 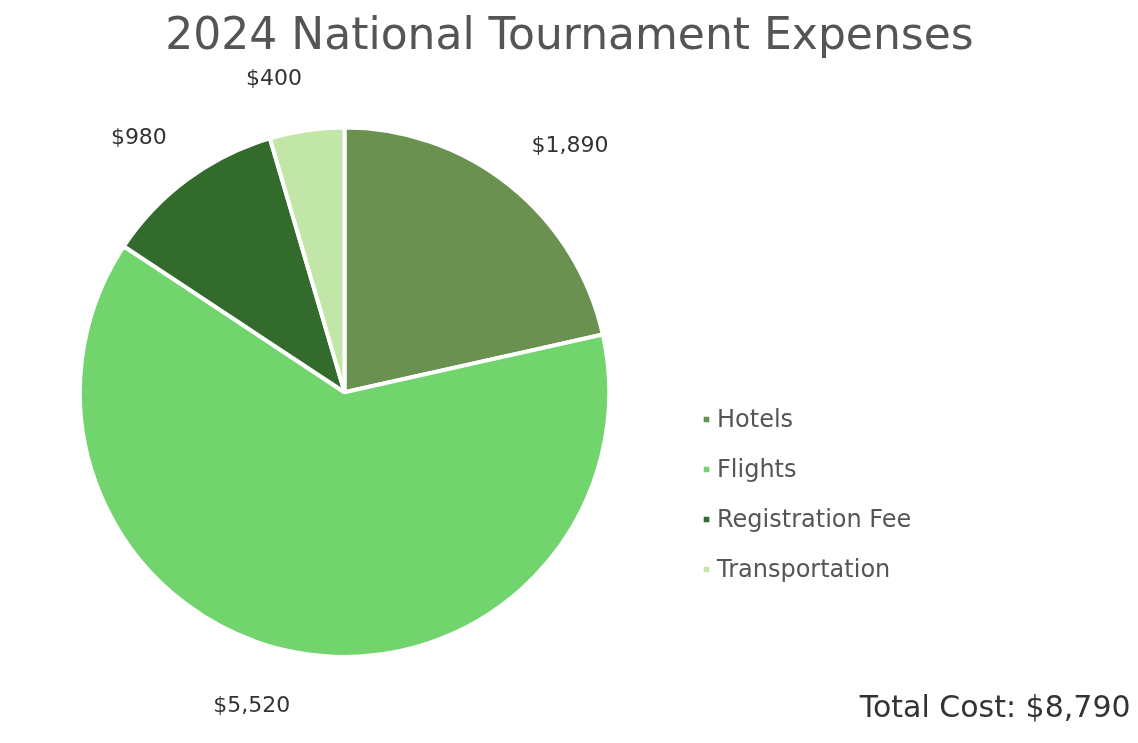 I want to click on text: Total Cost: $8,790, so click(x=994, y=707).